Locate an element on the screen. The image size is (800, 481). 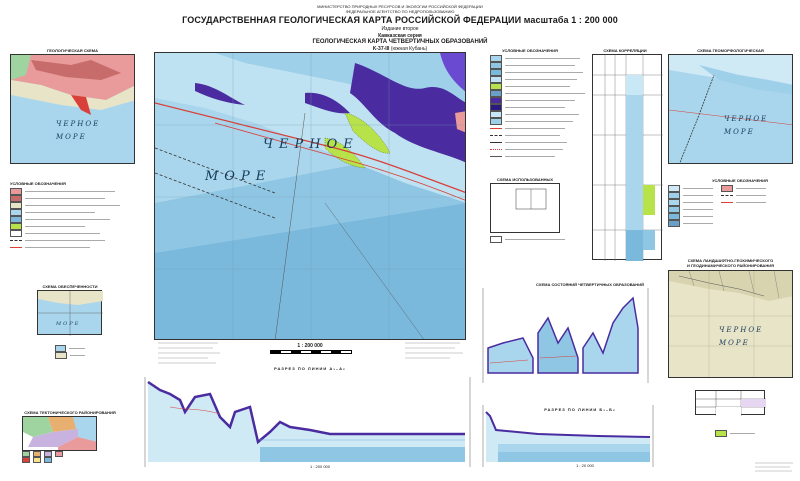
small-map-sea: МОРЕ is located at coordinates (68, 324).